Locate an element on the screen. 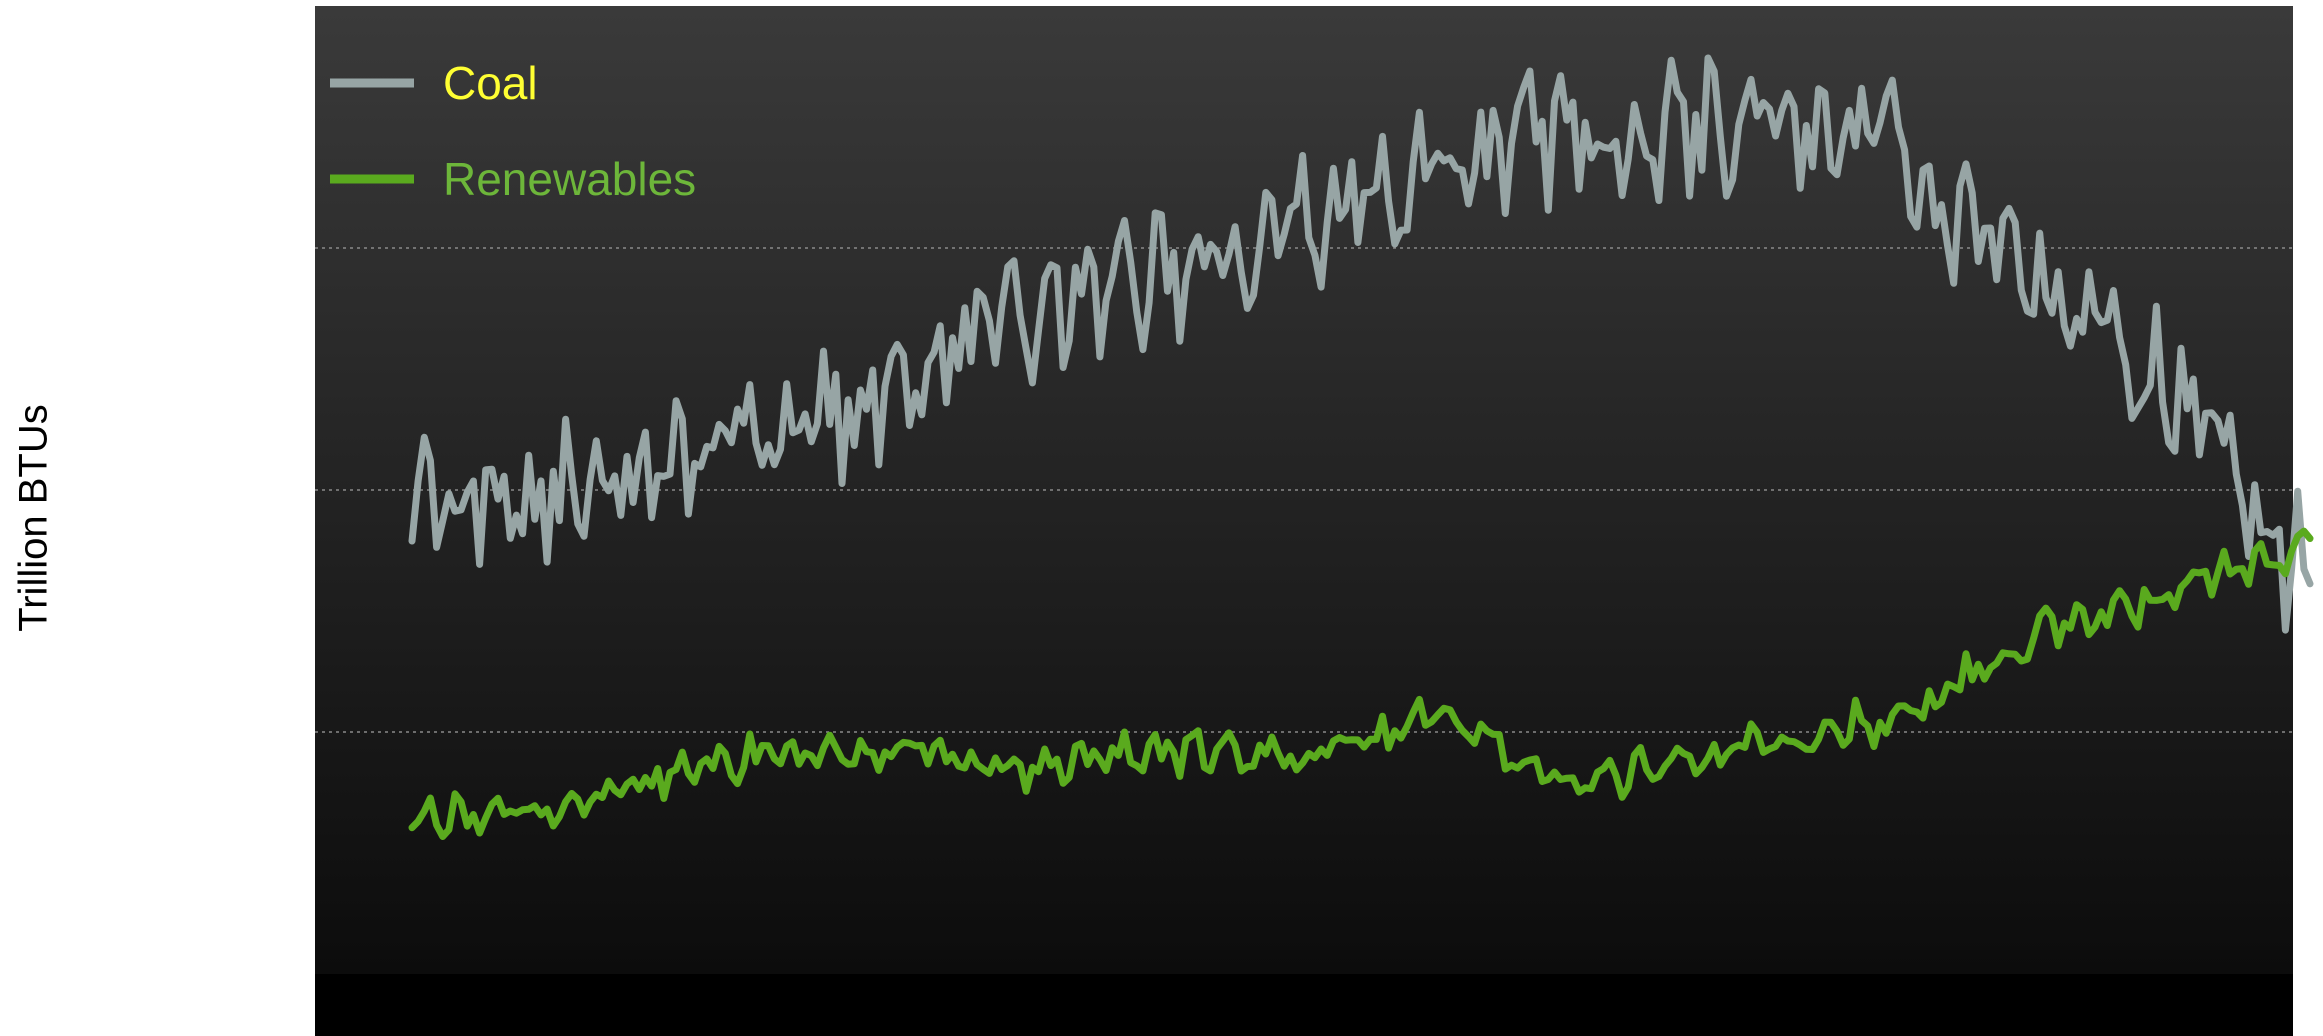 This screenshot has width=2323, height=1036. legend-label-renewables: Renewables is located at coordinates (569, 179).